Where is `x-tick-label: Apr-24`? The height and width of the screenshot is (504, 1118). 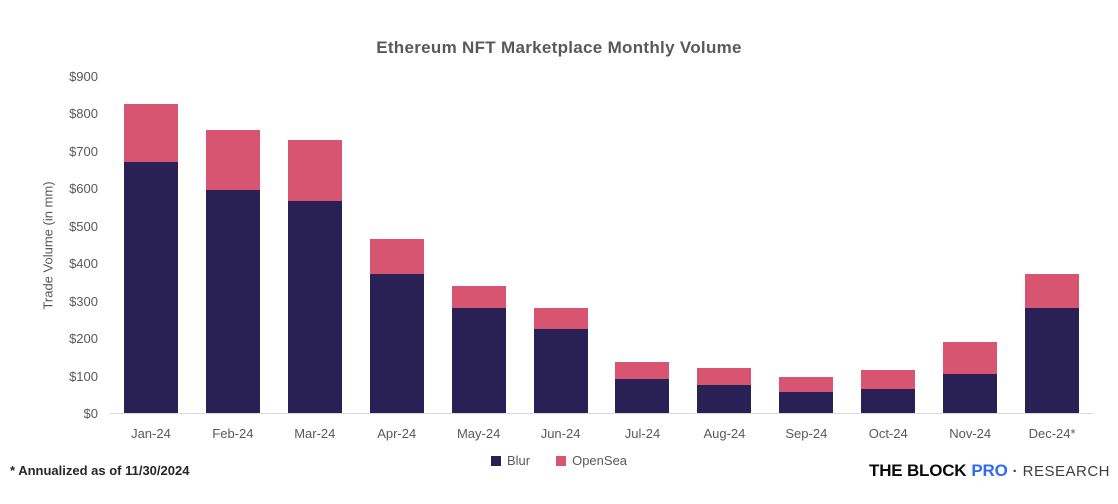
x-tick-label: Apr-24 is located at coordinates (397, 433).